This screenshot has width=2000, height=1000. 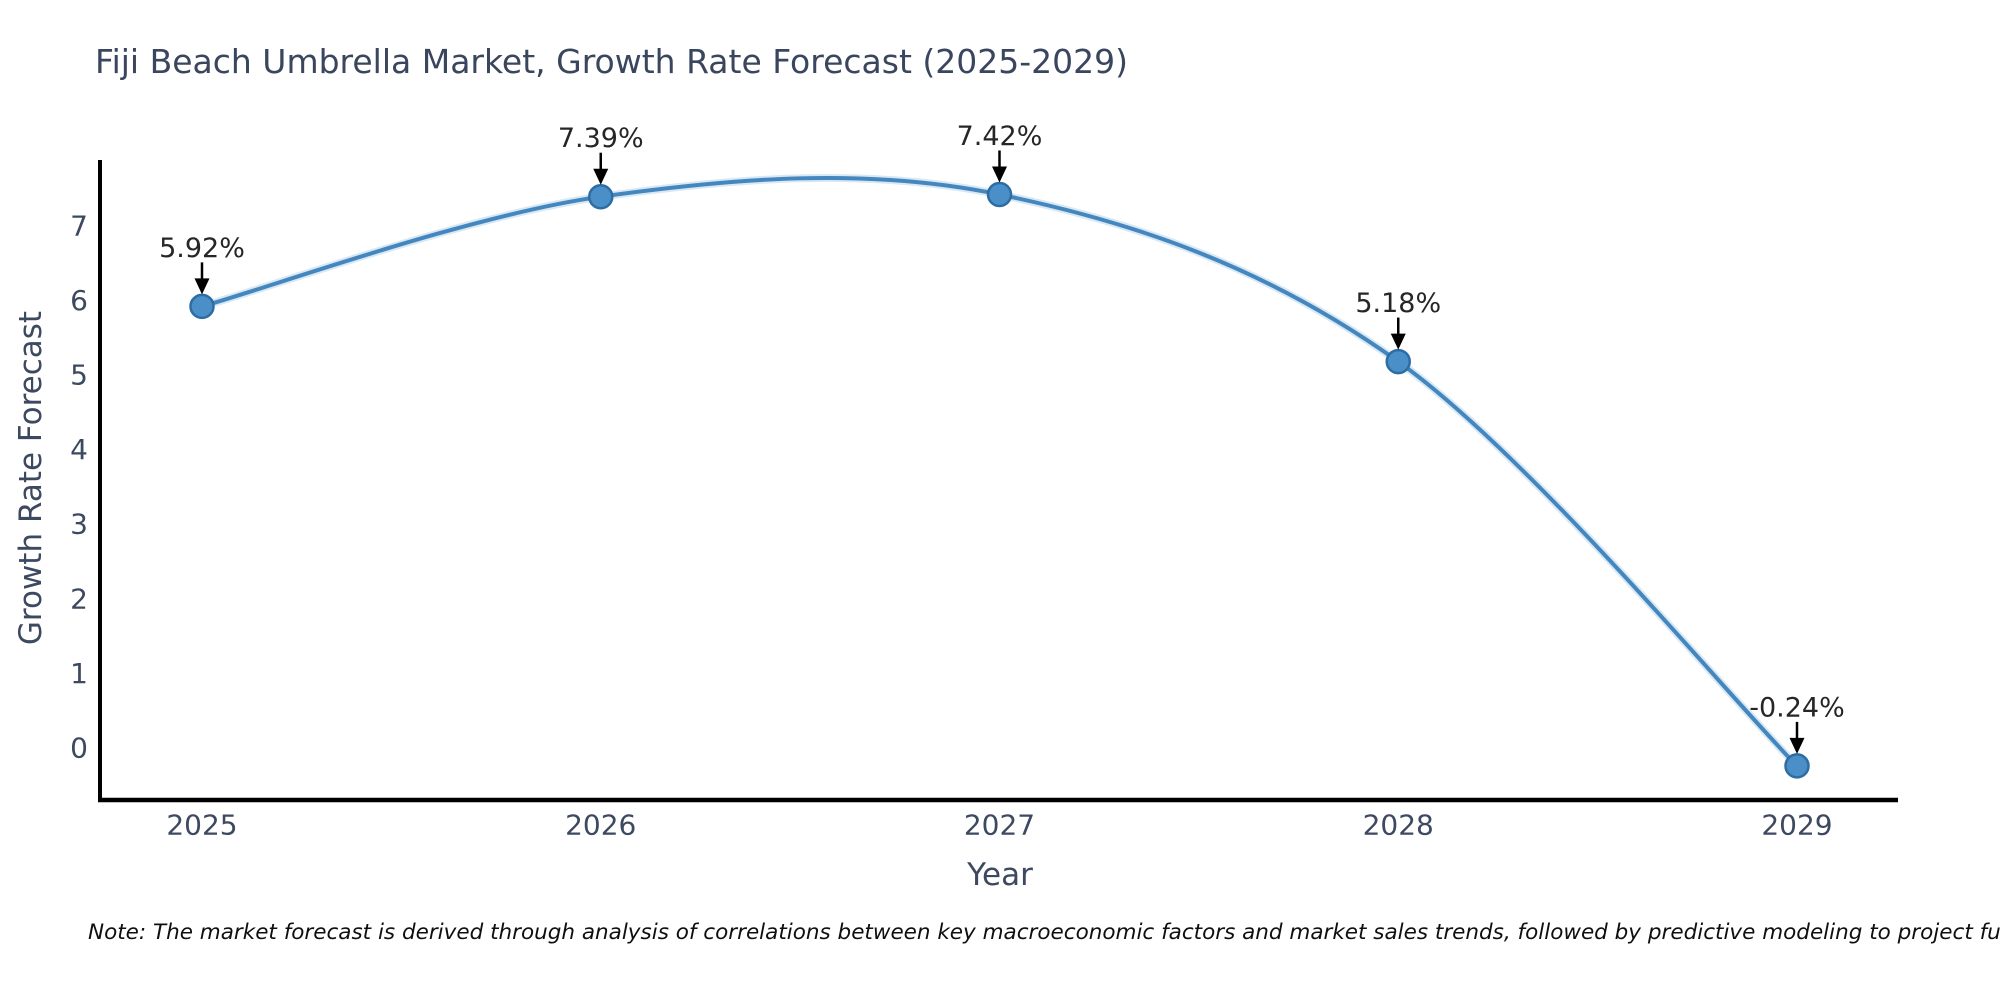 I want to click on annotation-label-2026: 7.39%, so click(x=601, y=138).